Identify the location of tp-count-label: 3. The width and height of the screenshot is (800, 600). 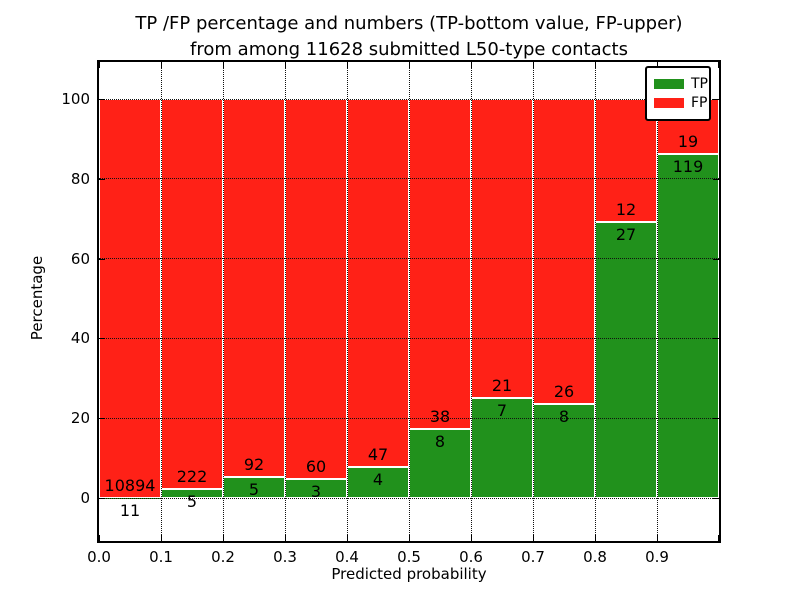
(316, 491).